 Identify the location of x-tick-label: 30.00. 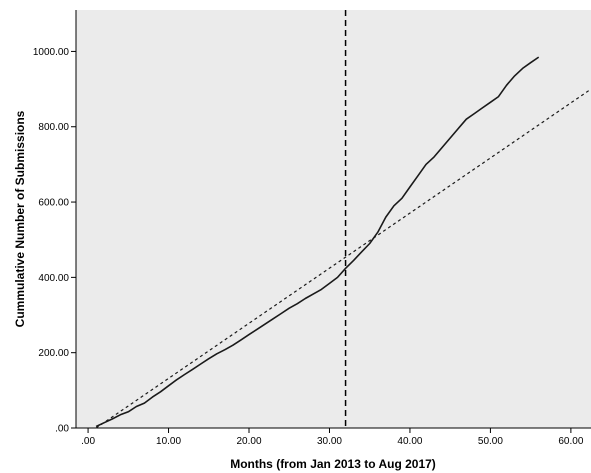
(329, 441).